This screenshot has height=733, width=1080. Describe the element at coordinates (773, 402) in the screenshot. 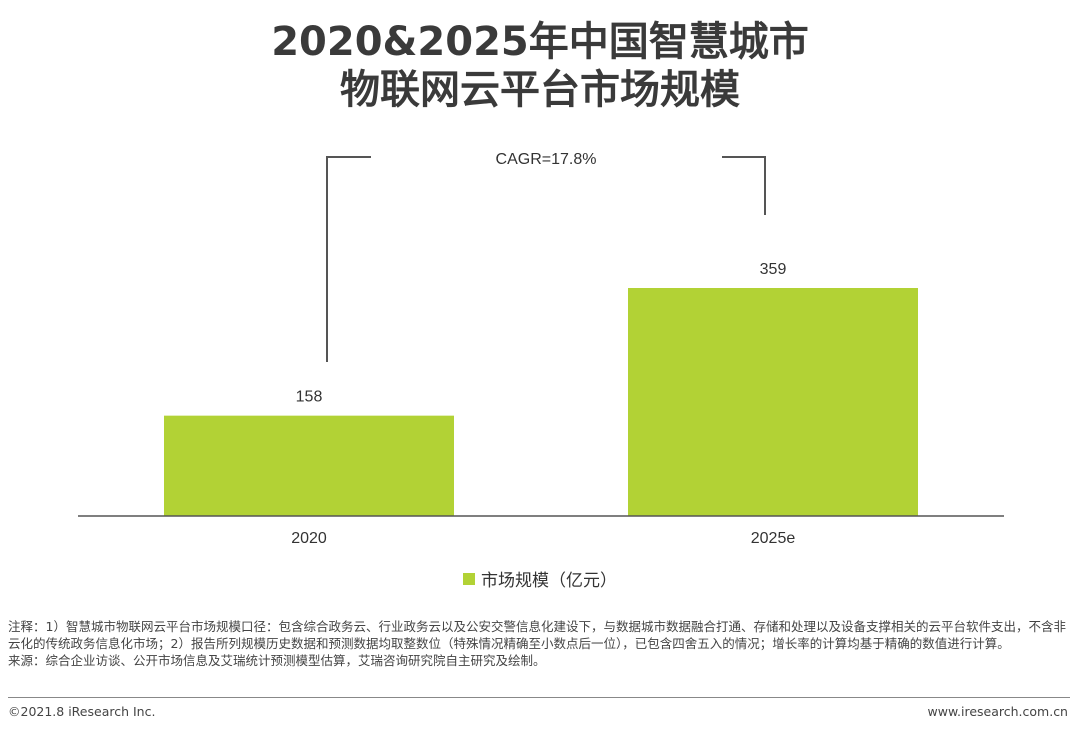

I see `bar-2025e` at that location.